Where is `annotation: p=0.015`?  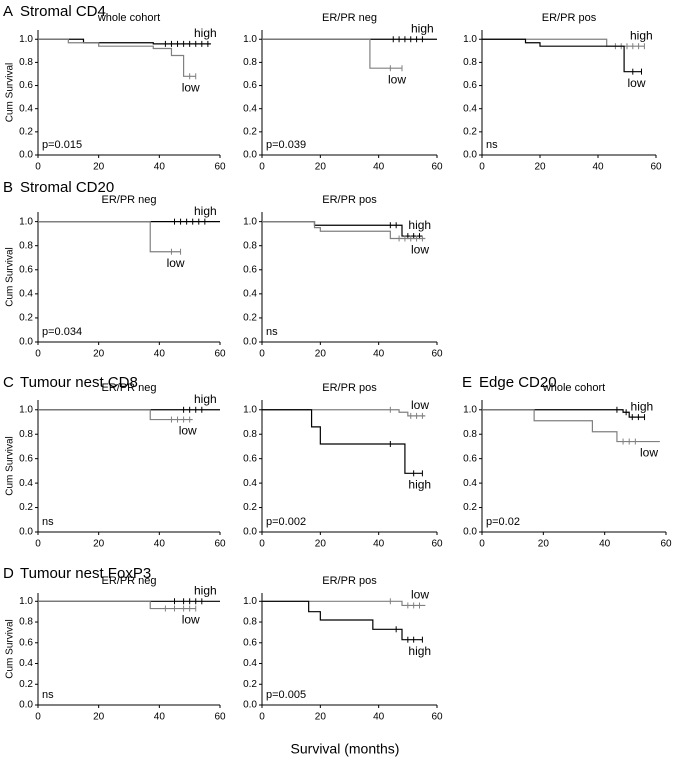 annotation: p=0.015 is located at coordinates (62, 145).